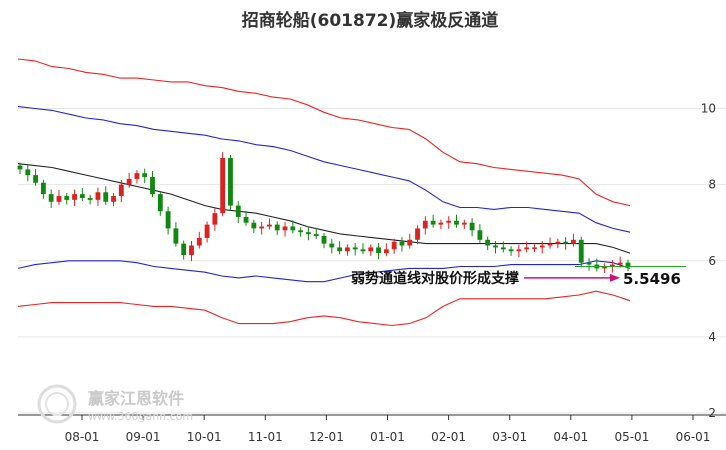 The height and width of the screenshot is (450, 726). Describe the element at coordinates (615, 277) in the screenshot. I see `arrow-head-icon` at that location.